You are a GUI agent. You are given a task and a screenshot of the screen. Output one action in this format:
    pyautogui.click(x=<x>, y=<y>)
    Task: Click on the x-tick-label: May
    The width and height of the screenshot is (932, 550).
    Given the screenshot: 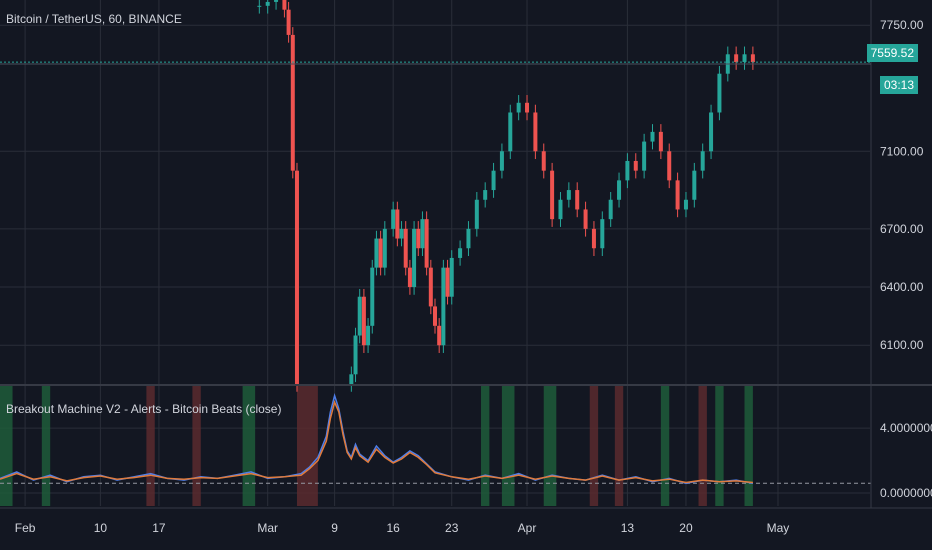 What is the action you would take?
    pyautogui.click(x=778, y=528)
    